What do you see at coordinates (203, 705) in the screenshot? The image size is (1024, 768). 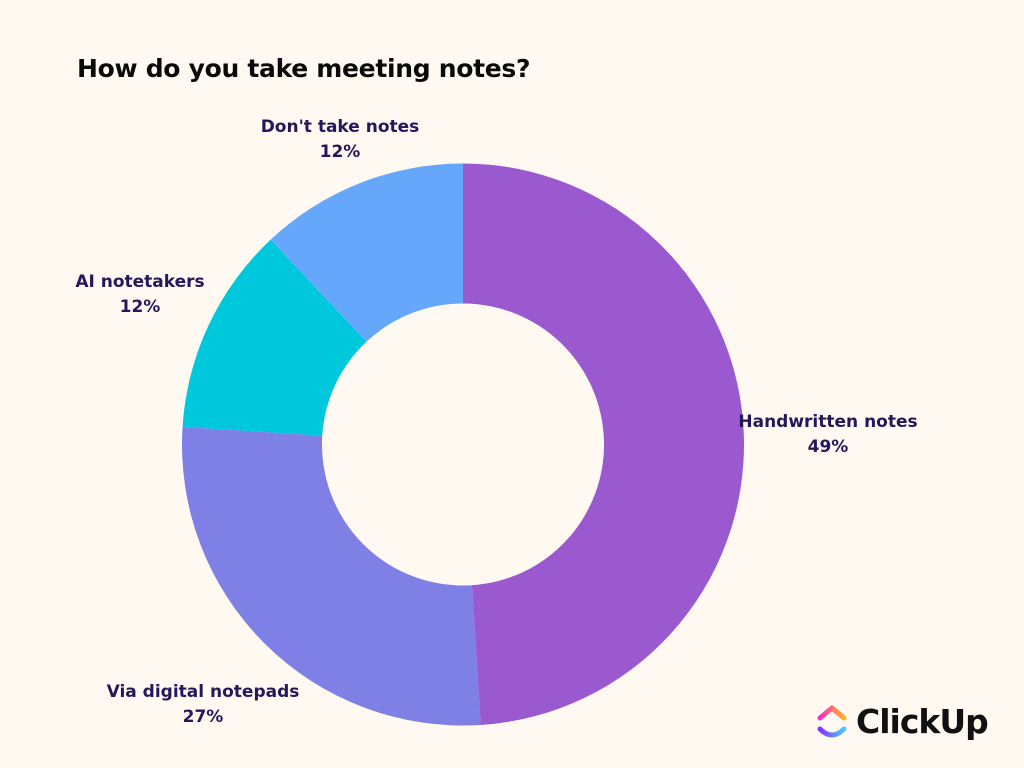 I see `slice-label-digital: Via digital notepads 27%` at bounding box center [203, 705].